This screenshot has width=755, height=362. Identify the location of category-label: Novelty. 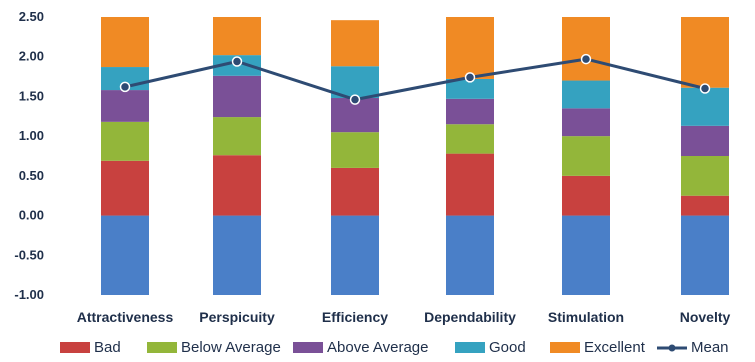
(705, 317).